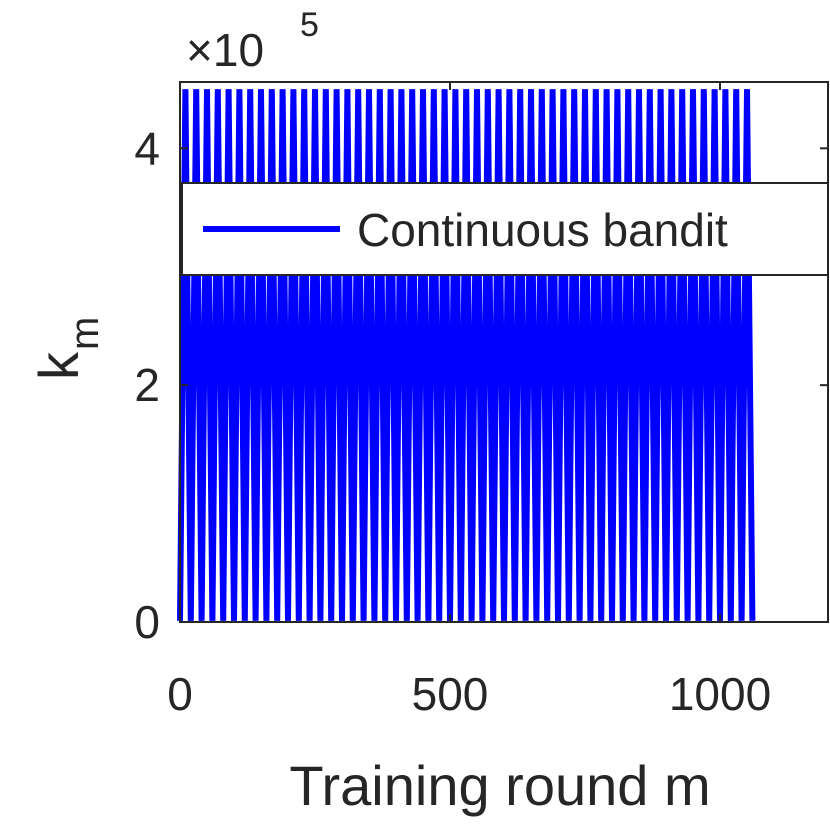 The height and width of the screenshot is (824, 830). What do you see at coordinates (85, 333) in the screenshot?
I see `y-axis-label-subscript: m` at bounding box center [85, 333].